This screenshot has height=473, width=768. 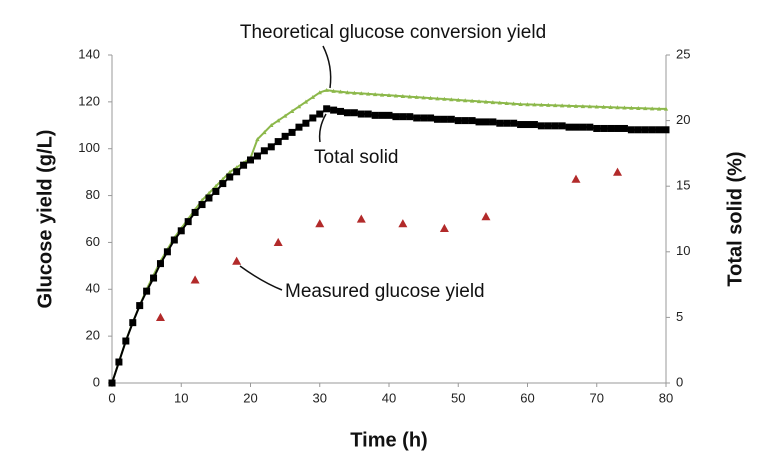 I want to click on leader-total-solid, so click(x=322, y=128).